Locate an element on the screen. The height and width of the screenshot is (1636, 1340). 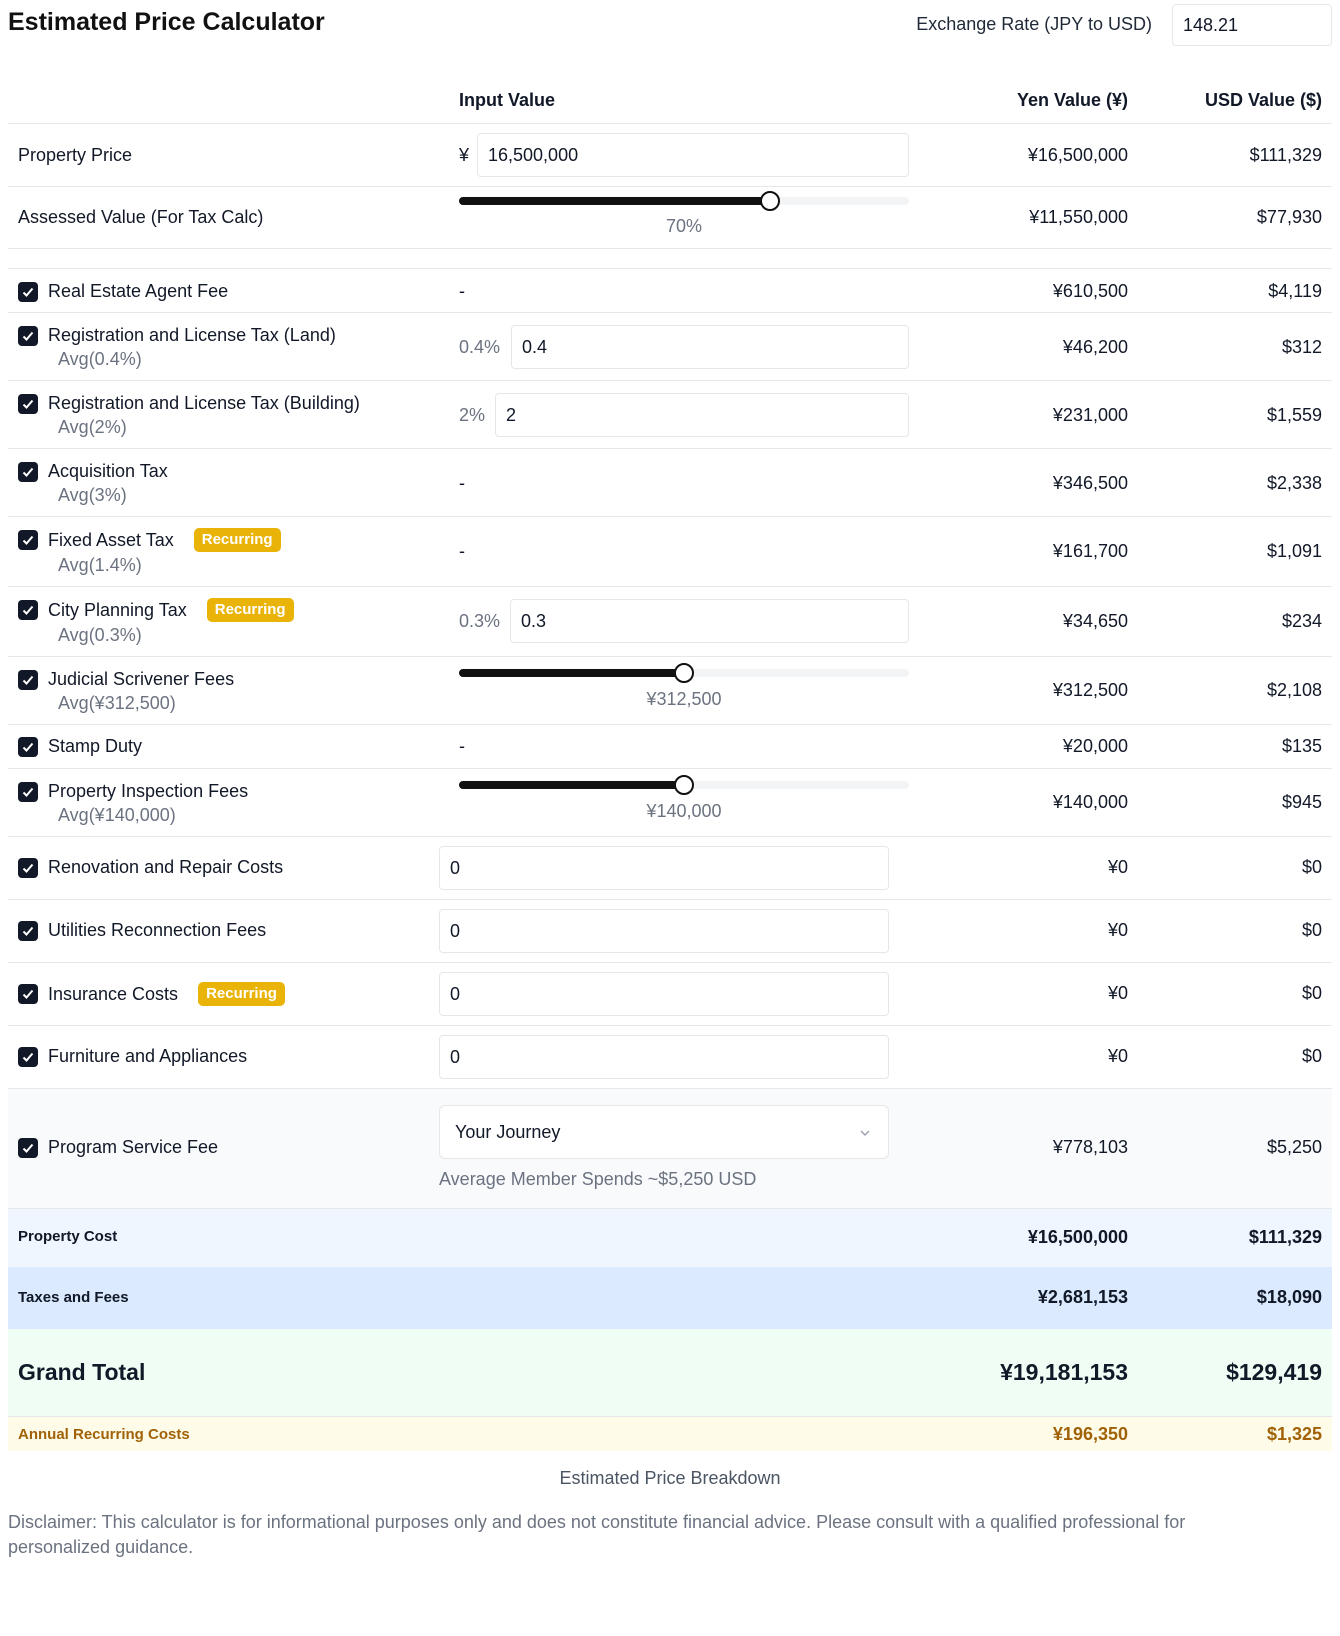
summary-label: Property Cost is located at coordinates (68, 1236).